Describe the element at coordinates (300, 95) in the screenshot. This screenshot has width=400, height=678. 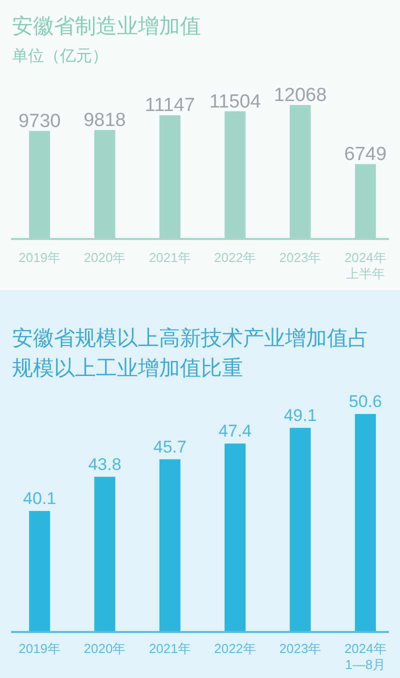
I see `data-label: 12068` at that location.